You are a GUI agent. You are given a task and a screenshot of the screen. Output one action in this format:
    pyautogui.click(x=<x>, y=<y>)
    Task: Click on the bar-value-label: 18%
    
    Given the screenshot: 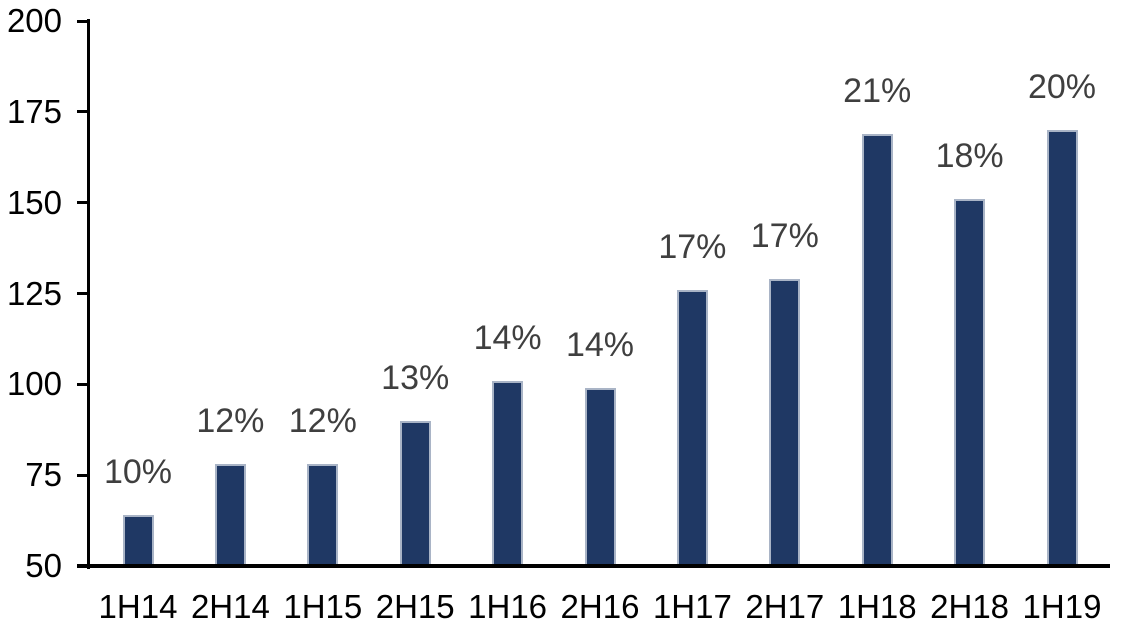 What is the action you would take?
    pyautogui.click(x=969, y=156)
    